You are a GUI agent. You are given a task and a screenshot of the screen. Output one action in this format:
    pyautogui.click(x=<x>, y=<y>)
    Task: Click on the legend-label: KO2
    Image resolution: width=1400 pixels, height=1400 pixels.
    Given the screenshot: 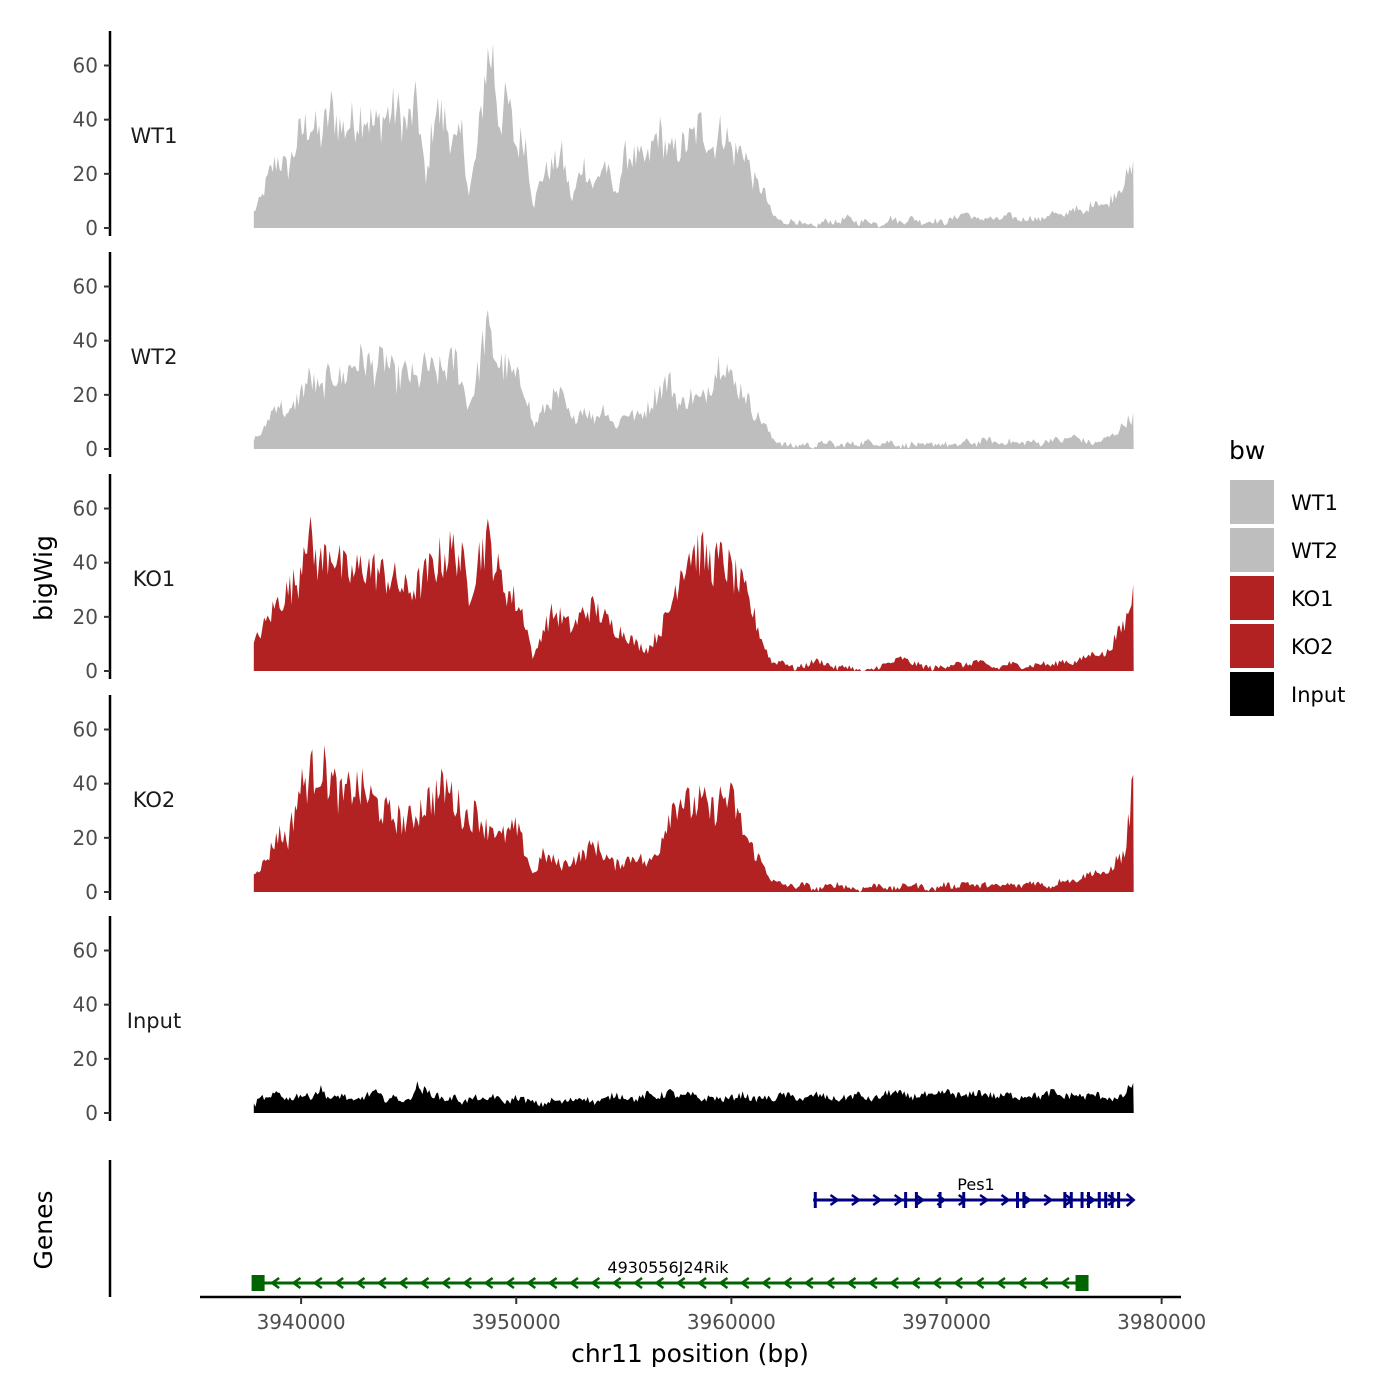 What is the action you would take?
    pyautogui.click(x=1312, y=647)
    